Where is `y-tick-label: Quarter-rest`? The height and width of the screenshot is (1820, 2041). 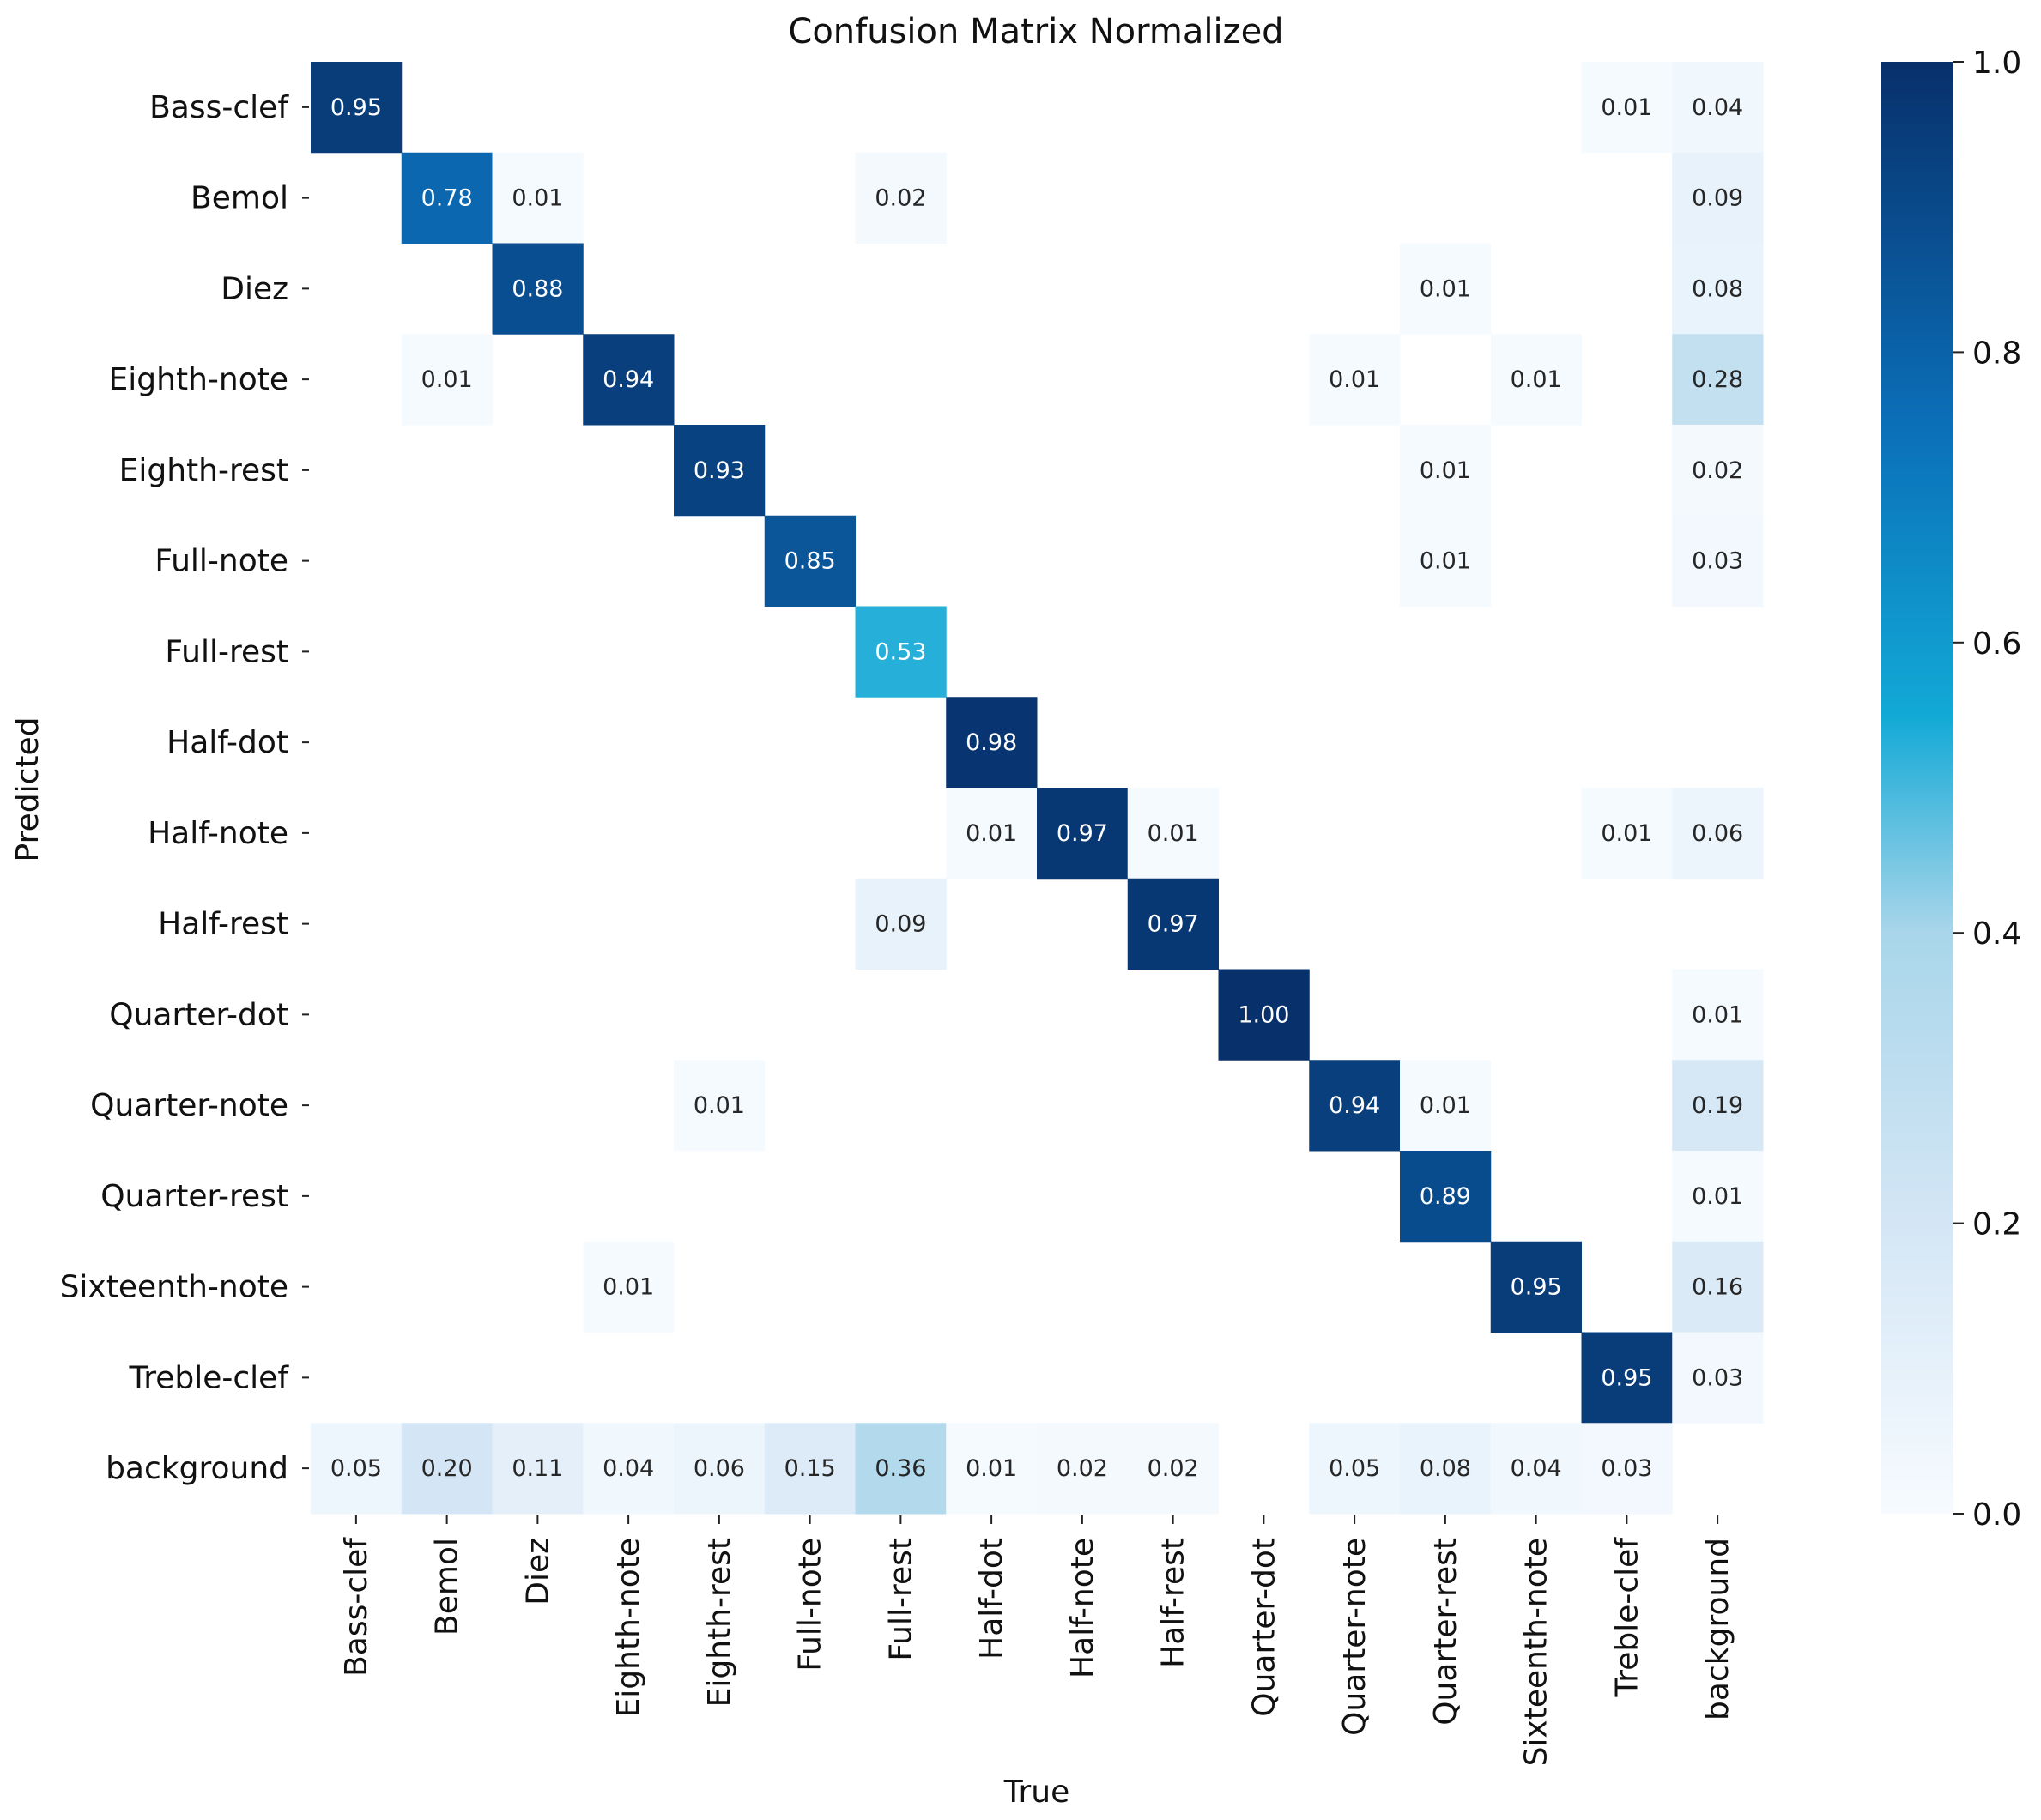 y-tick-label: Quarter-rest is located at coordinates (194, 1196).